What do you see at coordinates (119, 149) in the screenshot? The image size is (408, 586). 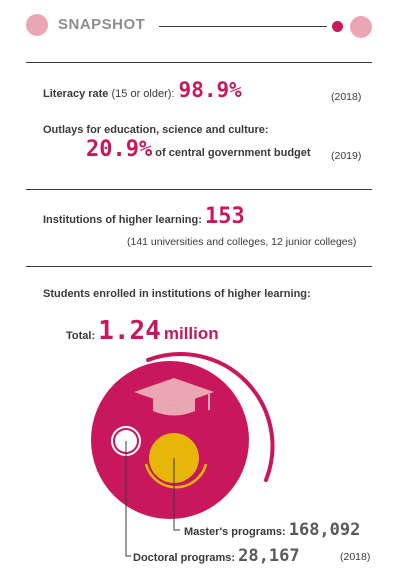 I see `outlays-value: 20.9%` at bounding box center [119, 149].